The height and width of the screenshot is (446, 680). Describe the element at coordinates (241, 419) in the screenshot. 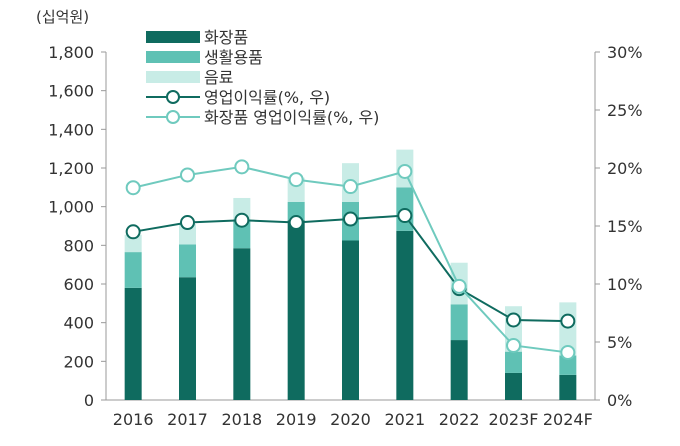

I see `x-axis-tick-label: 2018` at that location.